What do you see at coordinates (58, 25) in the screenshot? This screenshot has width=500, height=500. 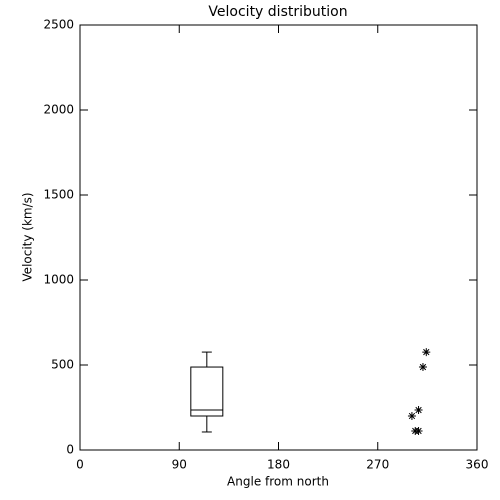 I see `y-tick-label: 2500` at bounding box center [58, 25].